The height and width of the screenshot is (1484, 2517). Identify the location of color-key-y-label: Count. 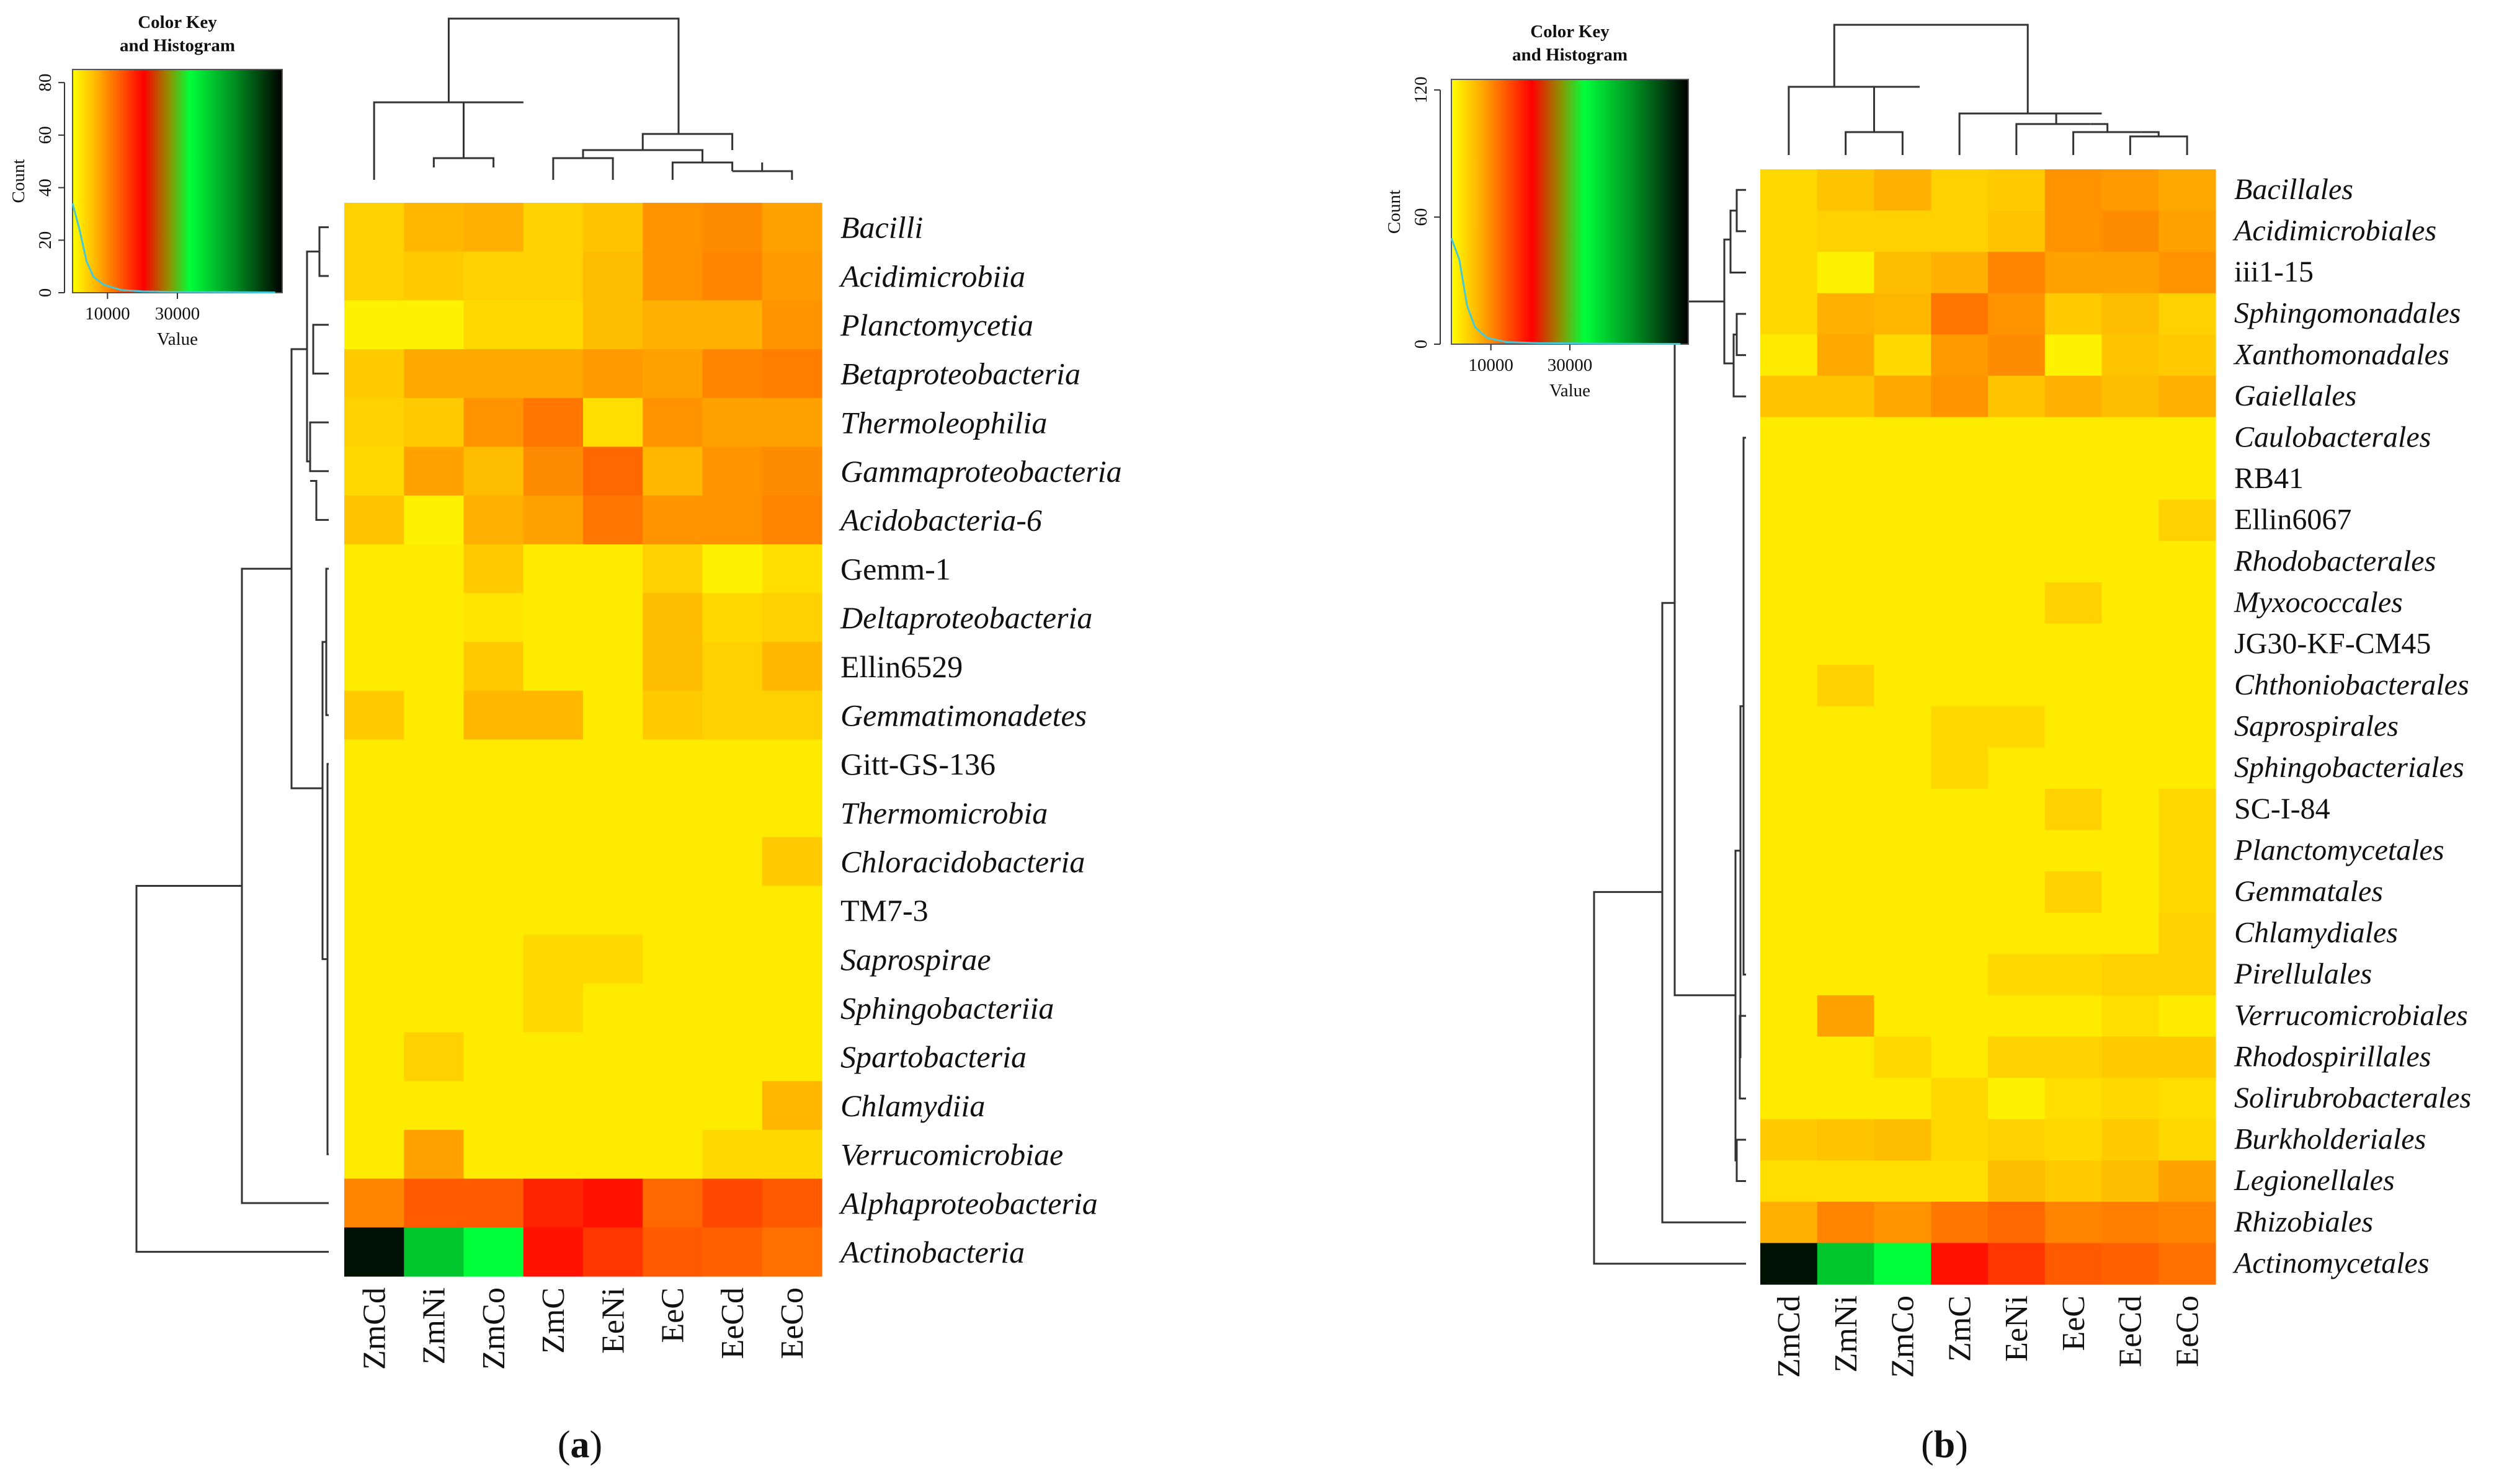
(19, 181).